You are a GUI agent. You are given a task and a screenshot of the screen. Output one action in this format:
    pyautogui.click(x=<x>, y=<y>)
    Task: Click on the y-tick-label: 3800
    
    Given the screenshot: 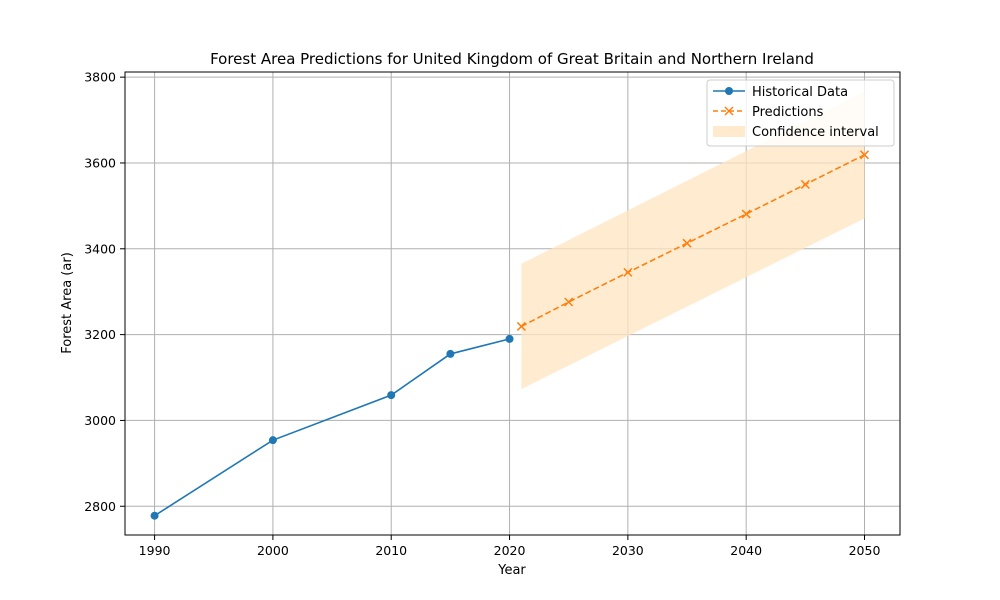 What is the action you would take?
    pyautogui.click(x=100, y=77)
    